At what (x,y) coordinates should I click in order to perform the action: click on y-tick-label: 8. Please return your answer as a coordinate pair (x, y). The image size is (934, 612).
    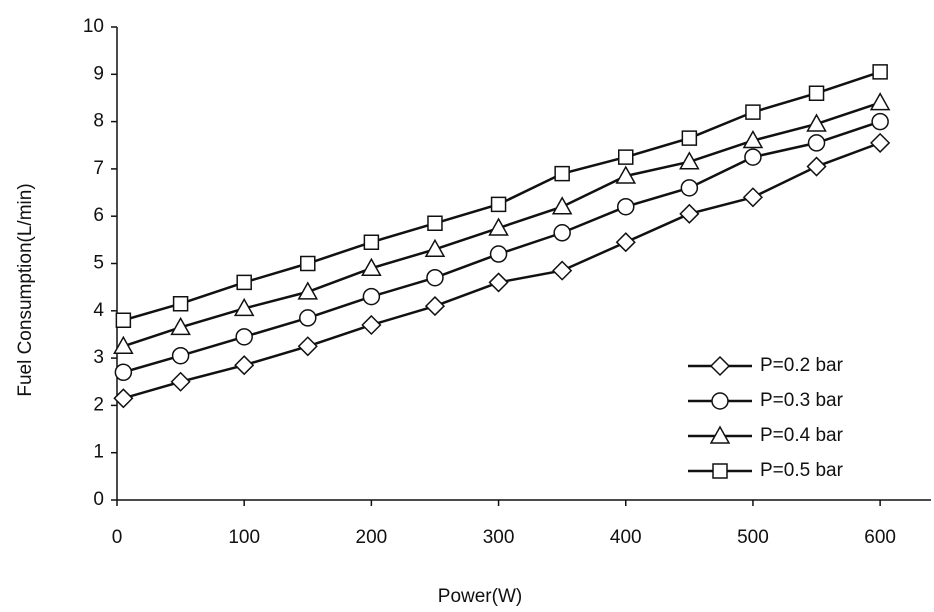
    Looking at the image, I should click on (98, 121).